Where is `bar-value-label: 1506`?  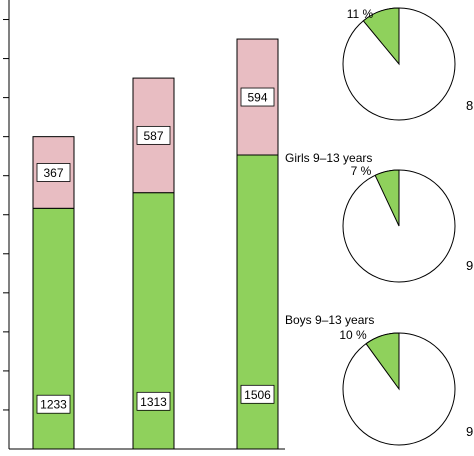
bar-value-label: 1506 is located at coordinates (257, 395).